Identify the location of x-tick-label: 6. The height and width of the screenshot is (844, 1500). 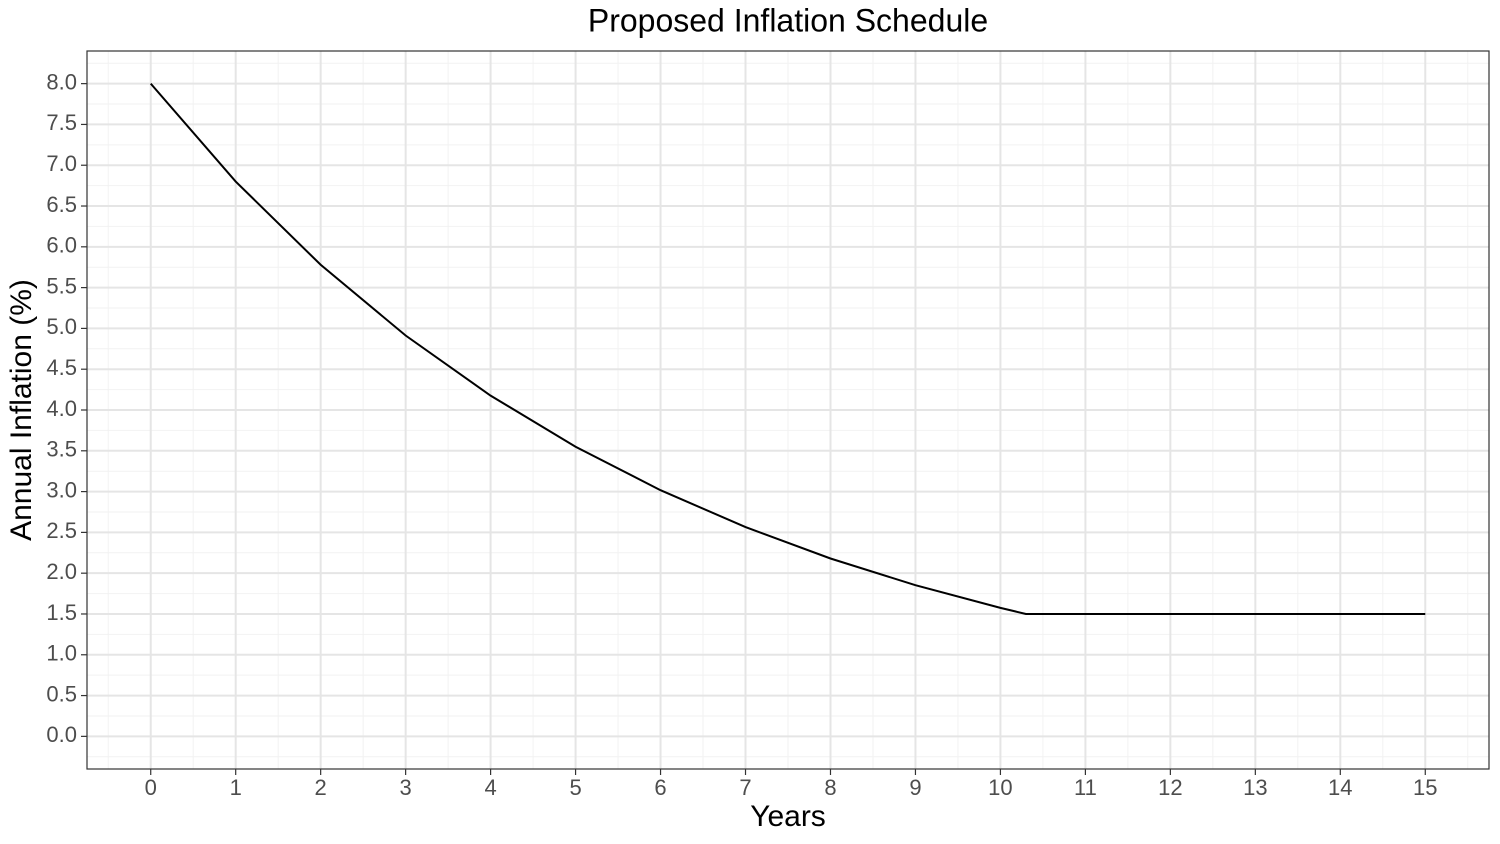
(660, 787).